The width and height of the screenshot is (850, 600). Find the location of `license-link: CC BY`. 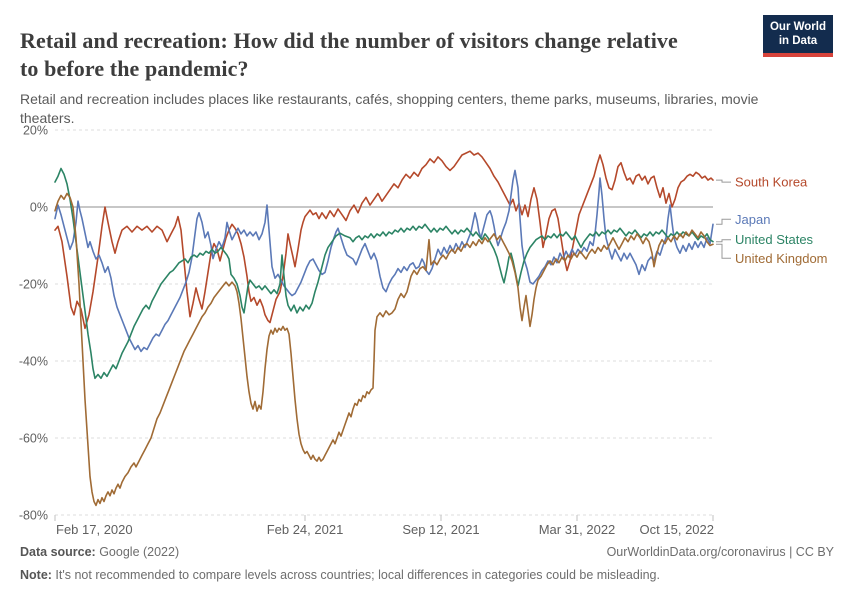

license-link: CC BY is located at coordinates (814, 552).